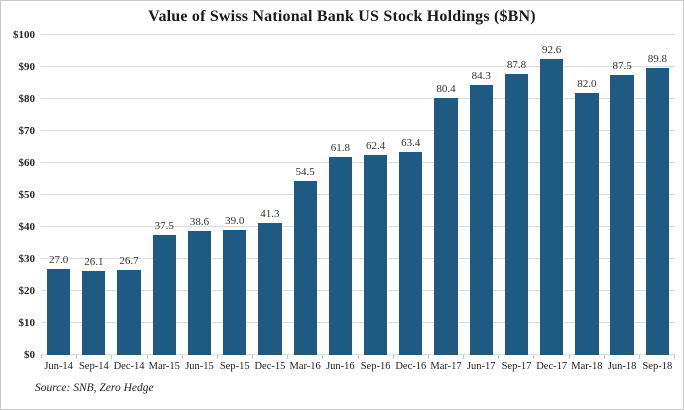 The width and height of the screenshot is (684, 410). I want to click on bar-value-label: 62.4, so click(375, 146).